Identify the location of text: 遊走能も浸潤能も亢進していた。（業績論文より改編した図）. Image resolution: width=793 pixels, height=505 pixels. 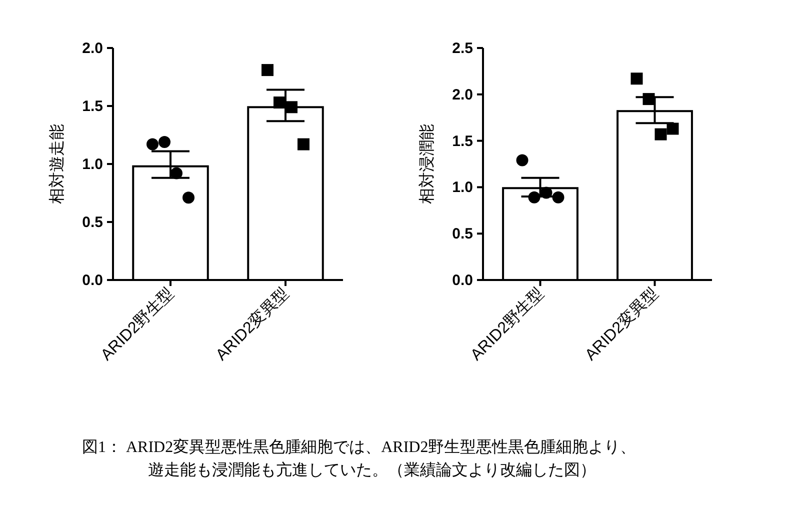
(372, 470).